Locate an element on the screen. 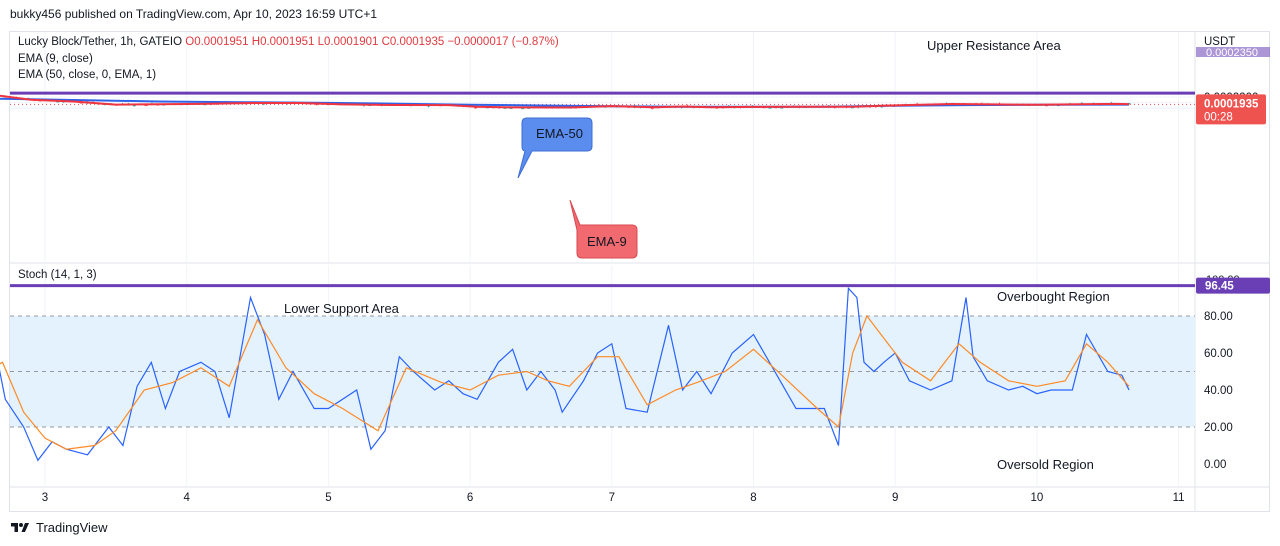 The width and height of the screenshot is (1280, 546). time-tick-label: 6 is located at coordinates (470, 498).